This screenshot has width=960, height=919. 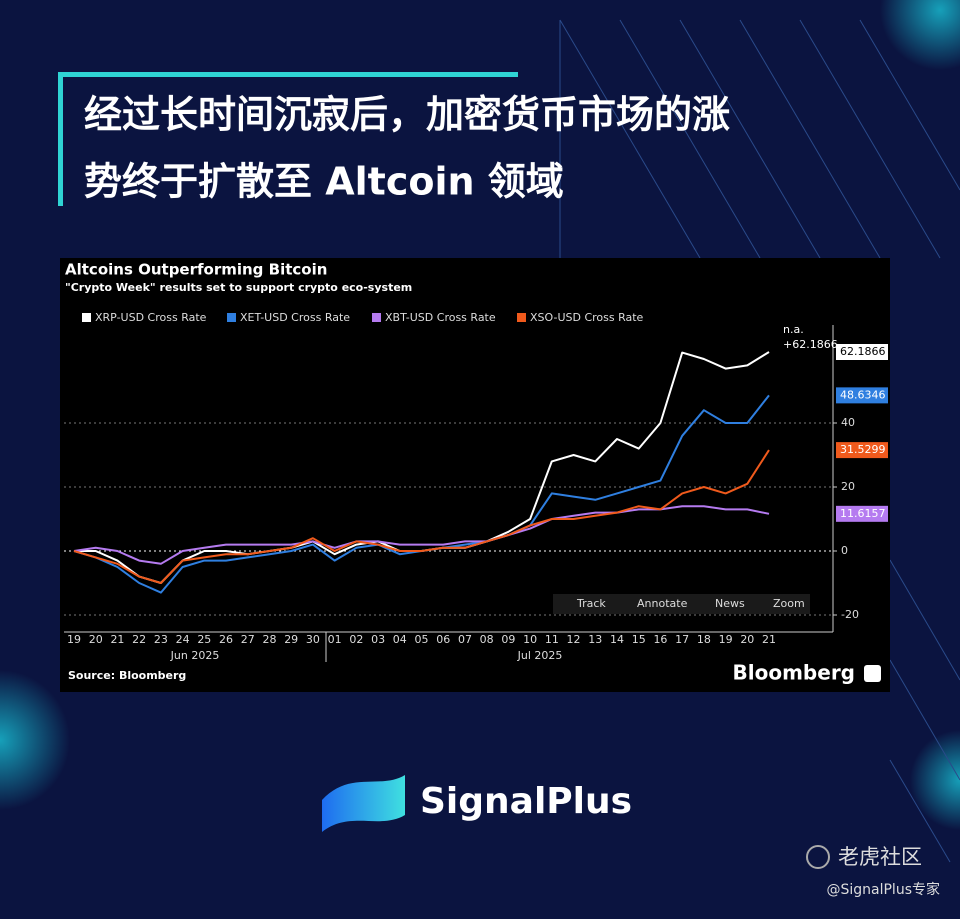 What do you see at coordinates (818, 857) in the screenshot?
I see `watermark-icon` at bounding box center [818, 857].